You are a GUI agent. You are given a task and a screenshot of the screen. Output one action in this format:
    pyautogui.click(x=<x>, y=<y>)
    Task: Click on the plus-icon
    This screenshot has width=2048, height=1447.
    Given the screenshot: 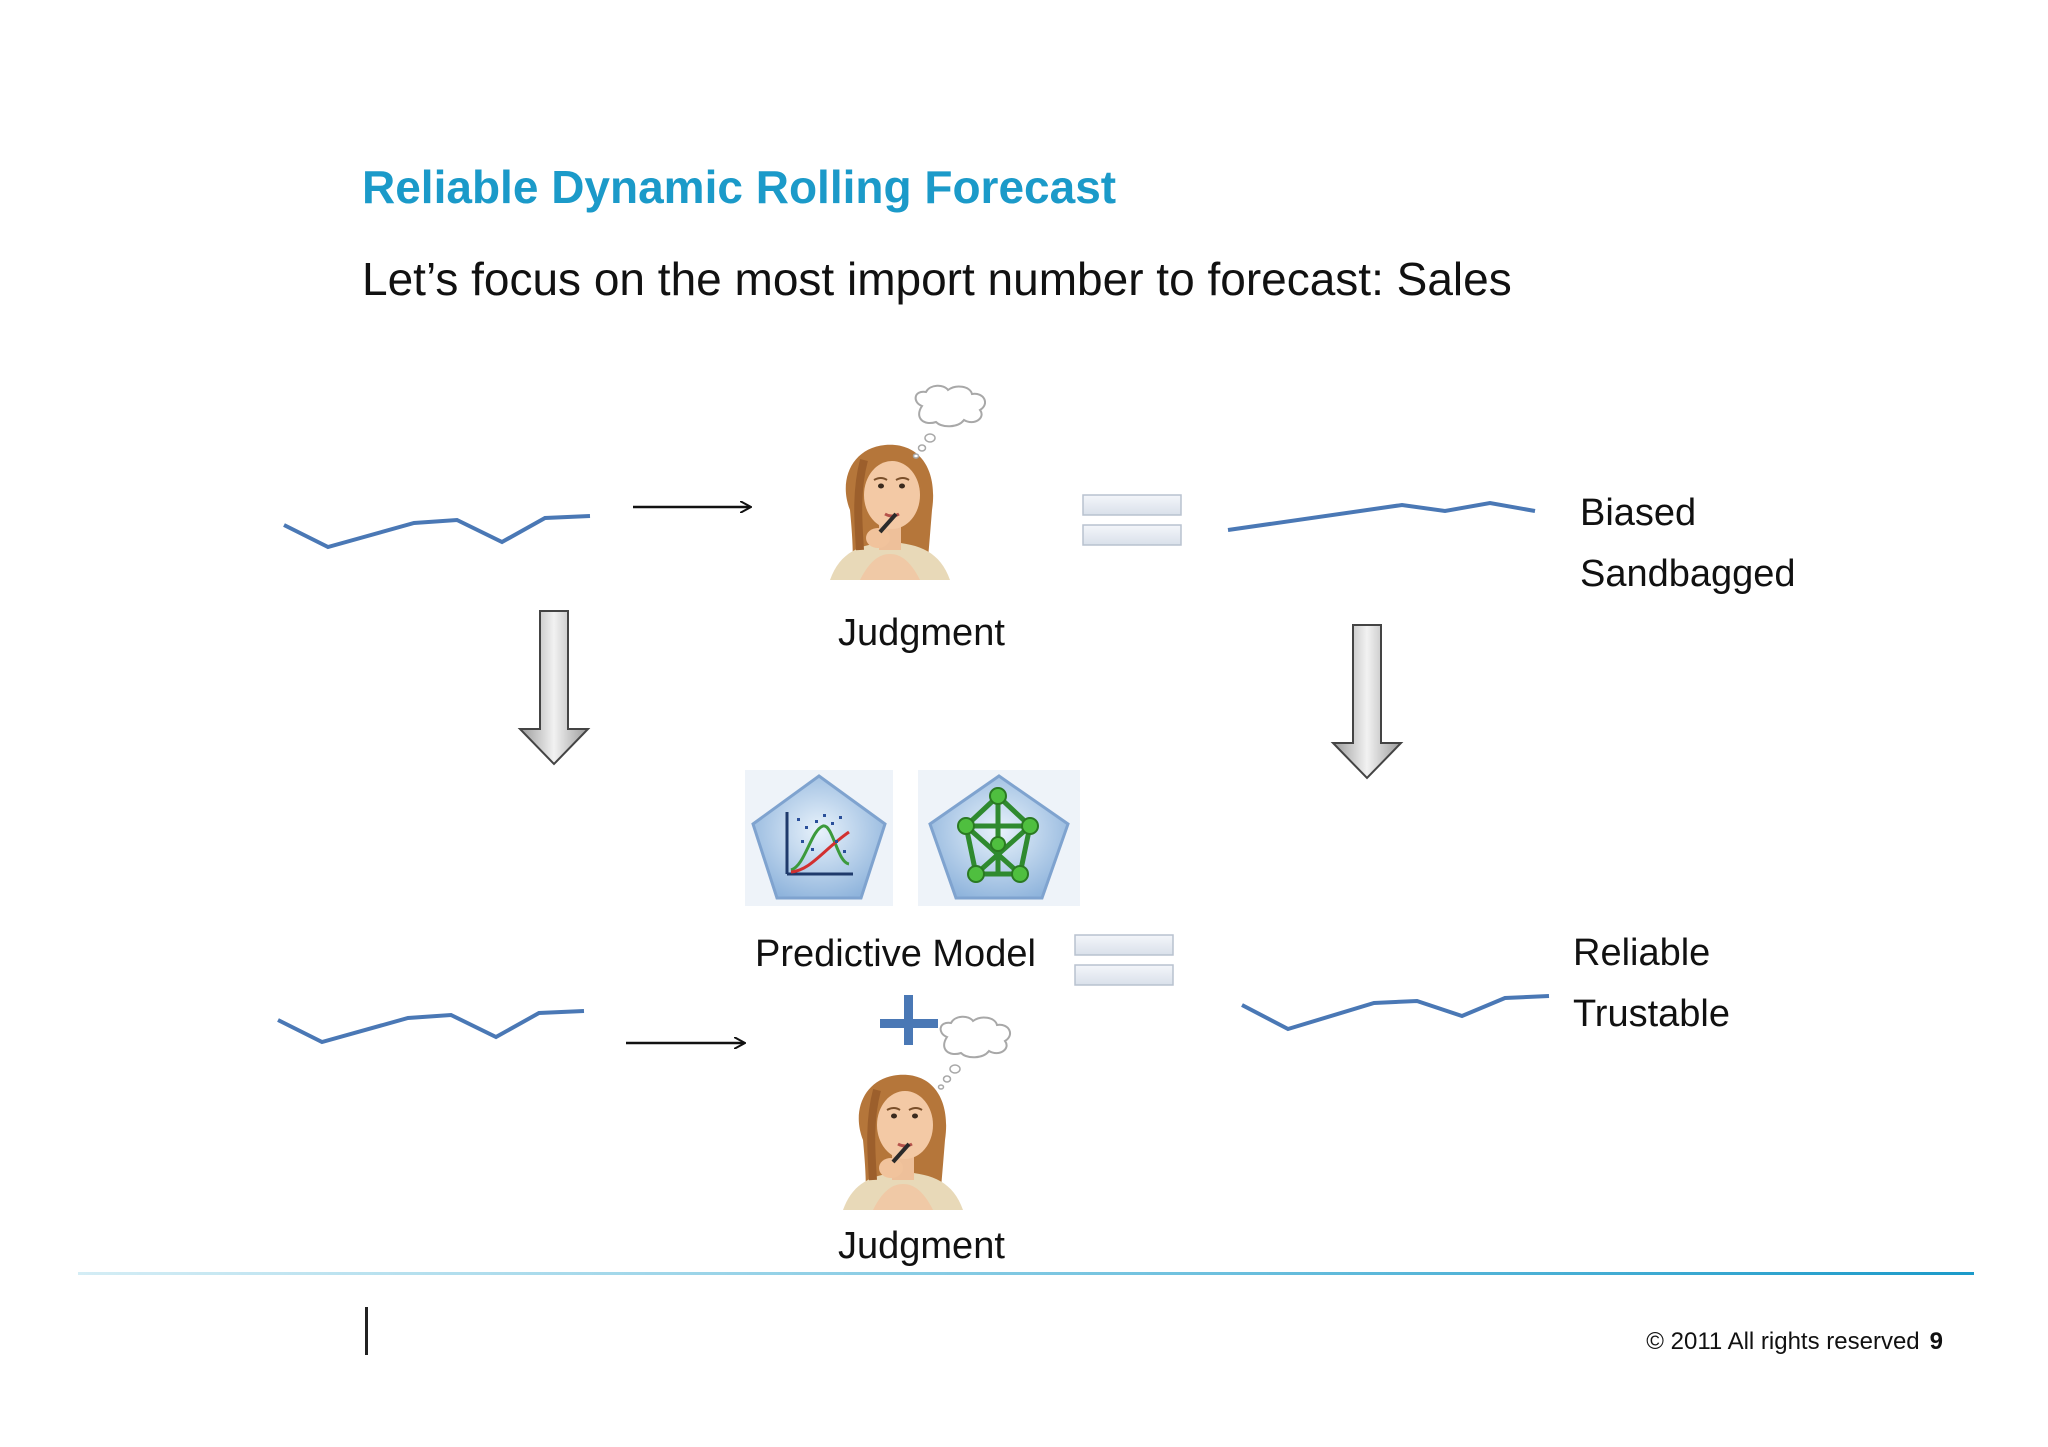 What is the action you would take?
    pyautogui.click(x=909, y=1020)
    